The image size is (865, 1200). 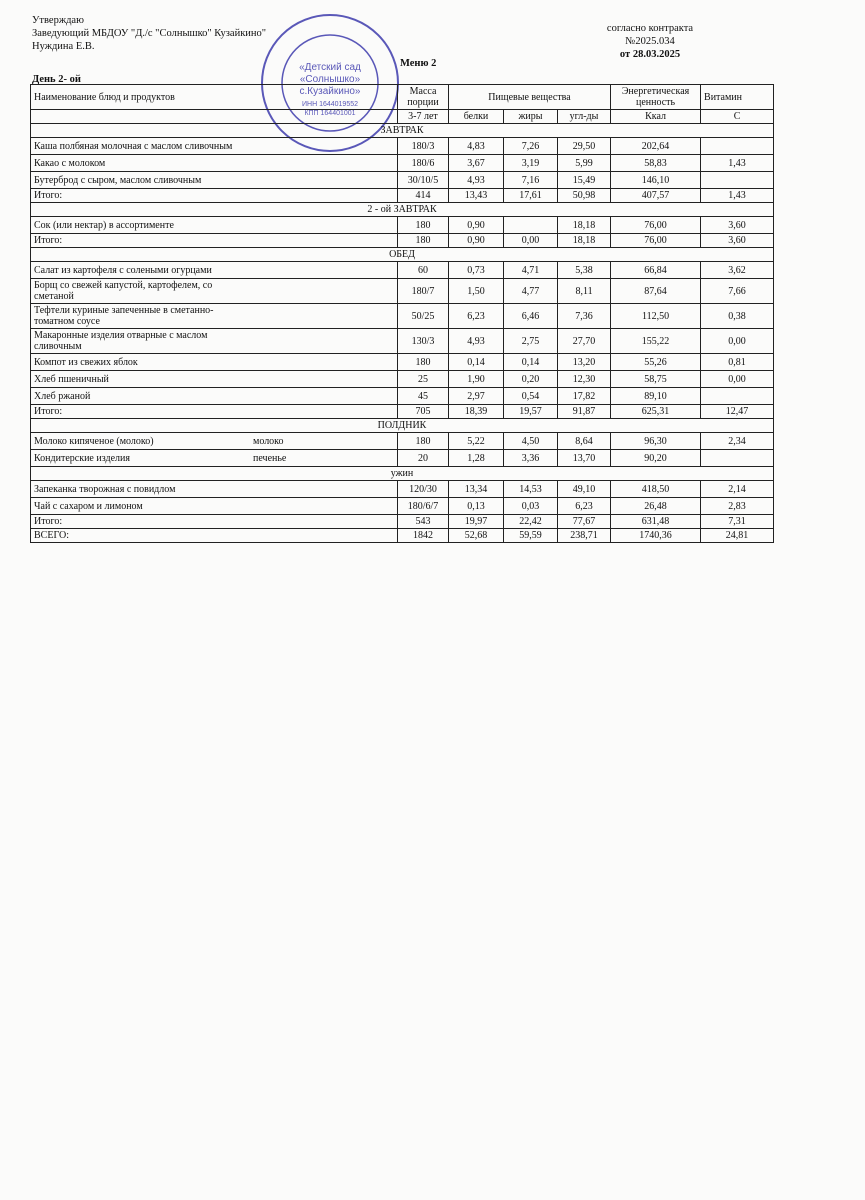 What do you see at coordinates (214, 180) in the screenshot?
I see `item-name: Бутерброд с сыром, маслом сливочным` at bounding box center [214, 180].